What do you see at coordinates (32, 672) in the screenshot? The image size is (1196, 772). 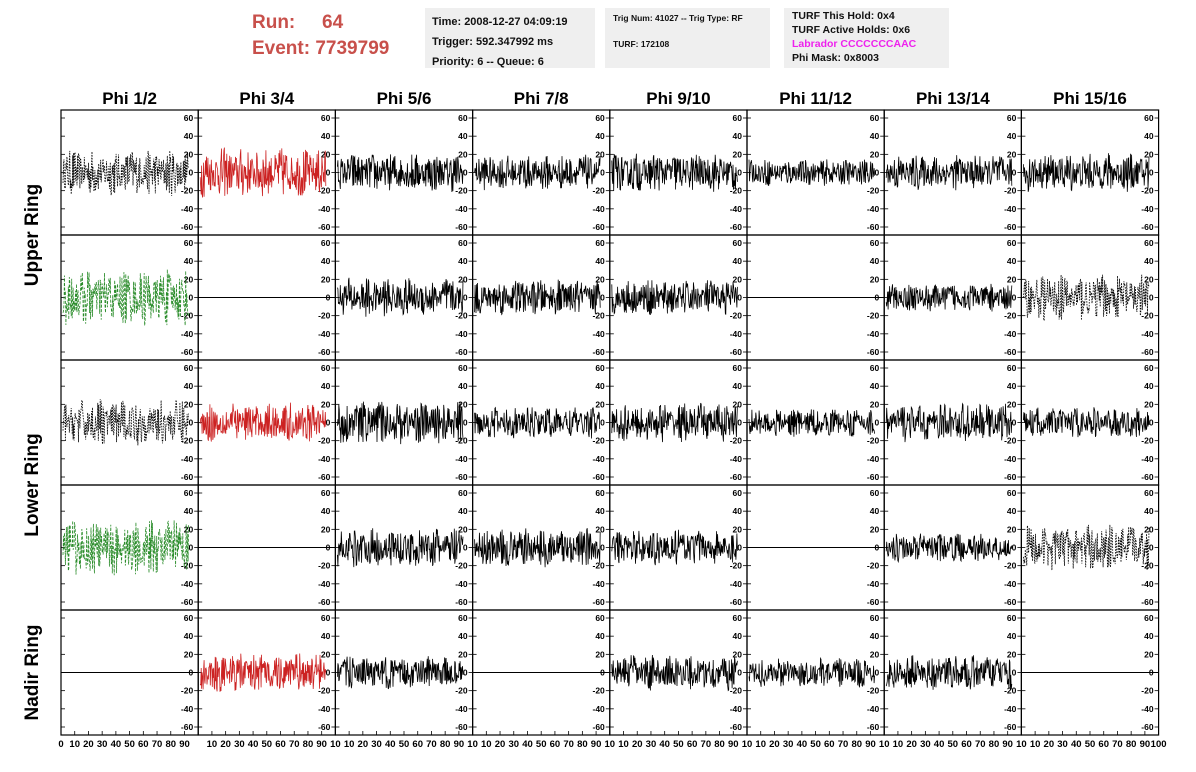 I see `ring-label-nadir-ring: Nadir Ring` at bounding box center [32, 672].